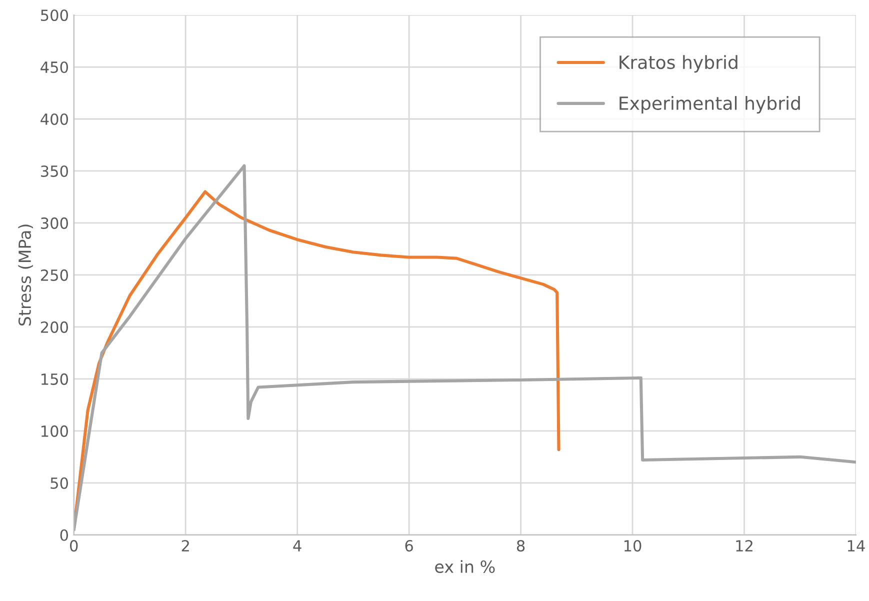 This screenshot has width=869, height=601. What do you see at coordinates (633, 546) in the screenshot?
I see `x-tick-label: 10` at bounding box center [633, 546].